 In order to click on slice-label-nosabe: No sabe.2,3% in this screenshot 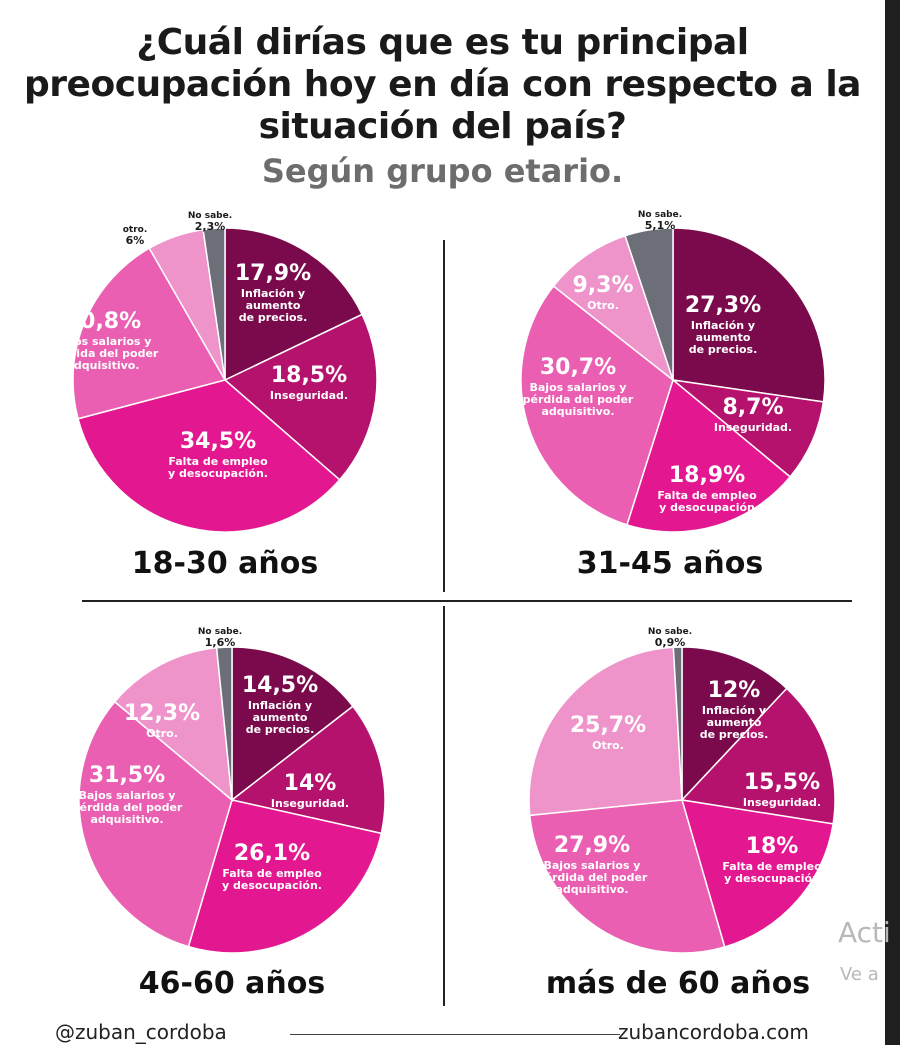, I will do `click(210, 222)`.